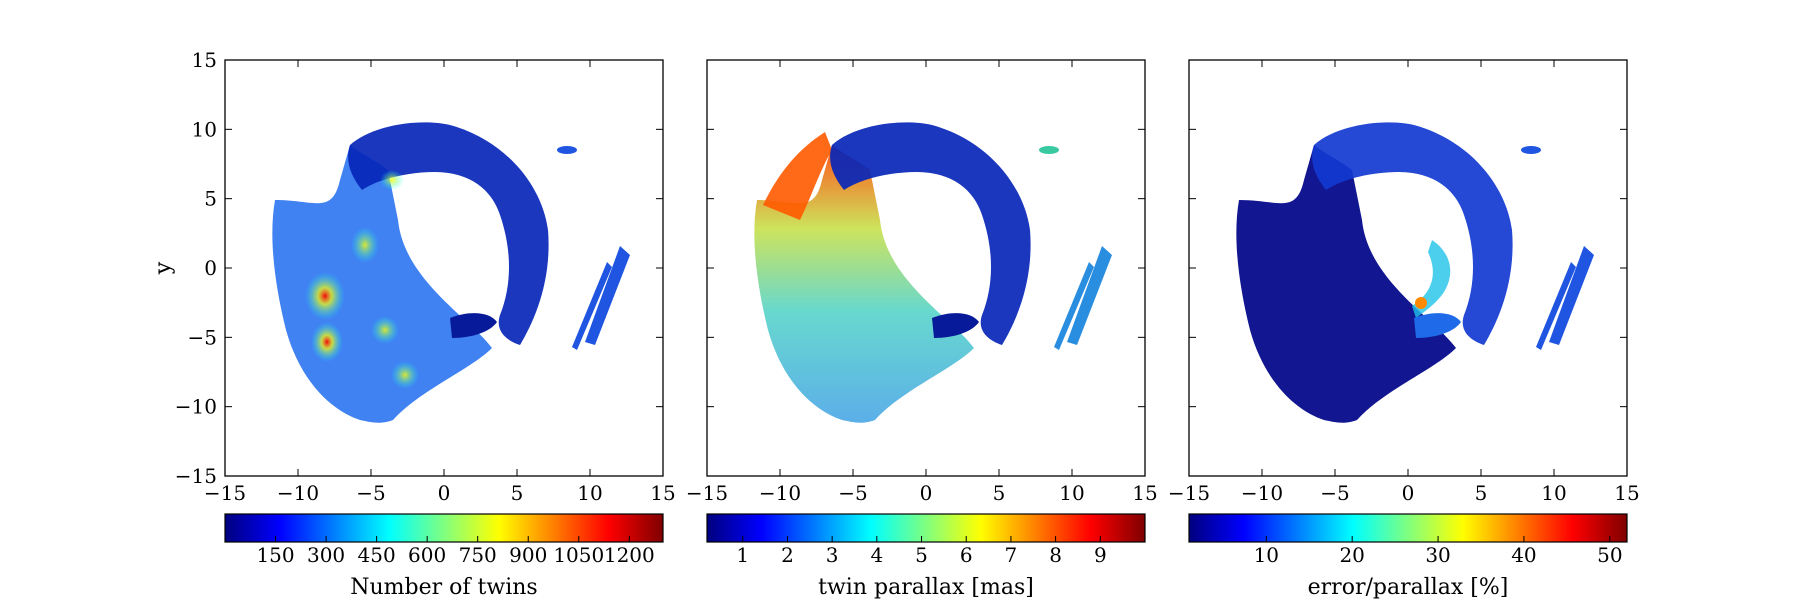  What do you see at coordinates (405, 375) in the screenshot?
I see `hotspot-e` at bounding box center [405, 375].